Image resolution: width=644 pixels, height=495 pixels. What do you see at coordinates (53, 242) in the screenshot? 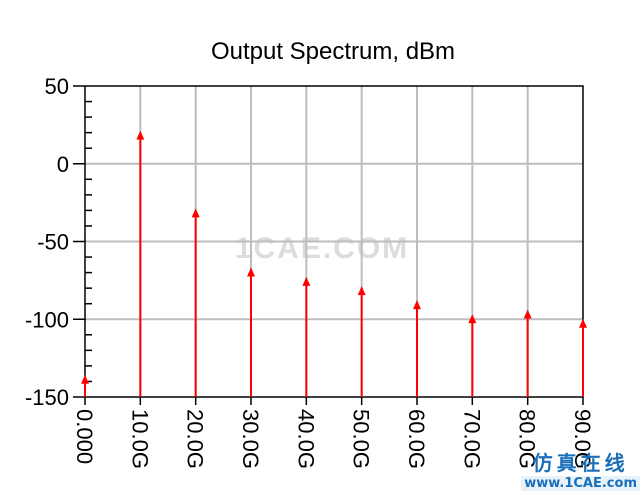
I see `y-tick-label: -50` at bounding box center [53, 242].